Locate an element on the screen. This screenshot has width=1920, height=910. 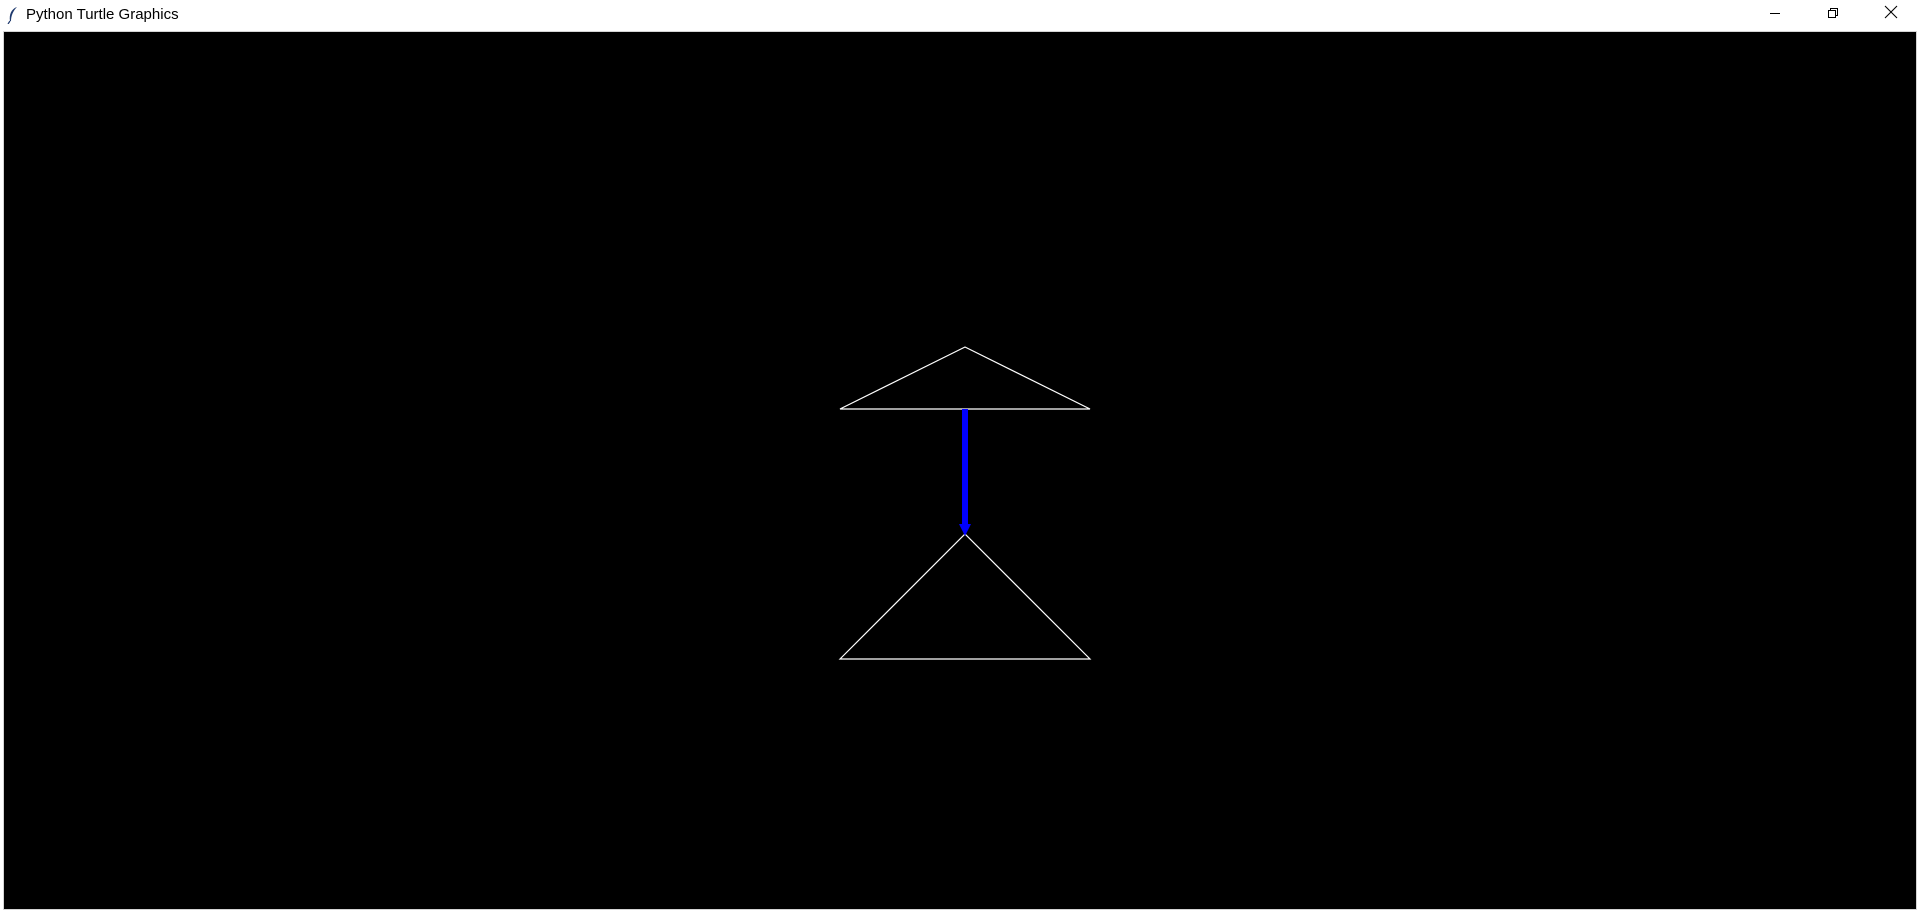
restore-button is located at coordinates (1833, 14).